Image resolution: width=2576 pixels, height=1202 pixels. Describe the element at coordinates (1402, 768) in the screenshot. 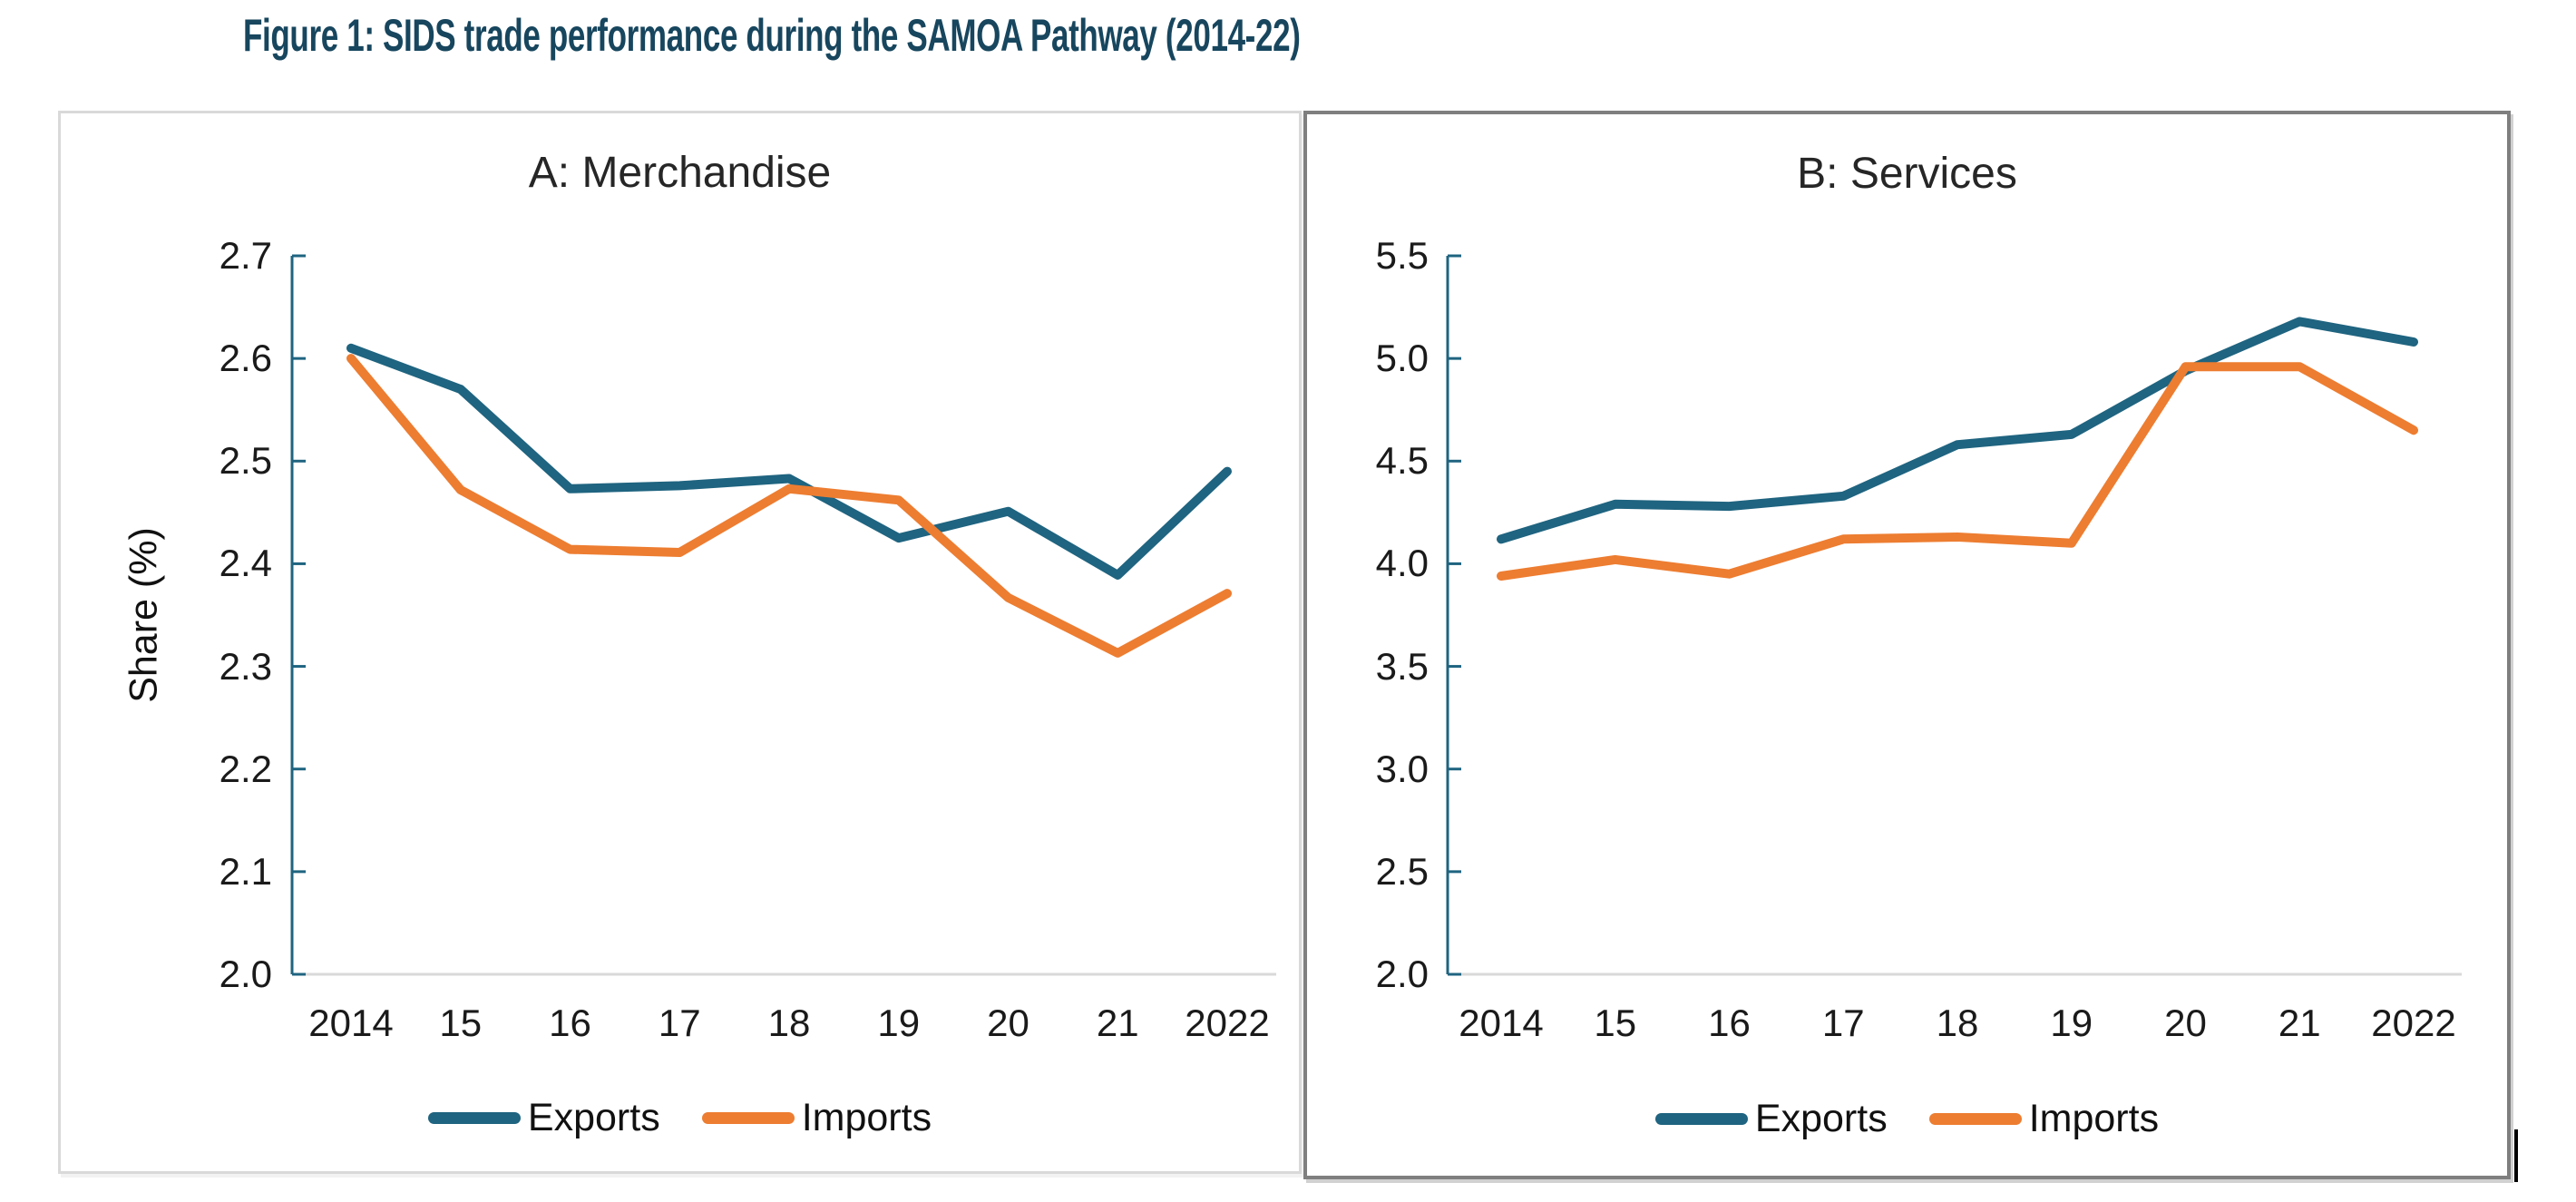

I see `y-tick-label: 3.0` at that location.